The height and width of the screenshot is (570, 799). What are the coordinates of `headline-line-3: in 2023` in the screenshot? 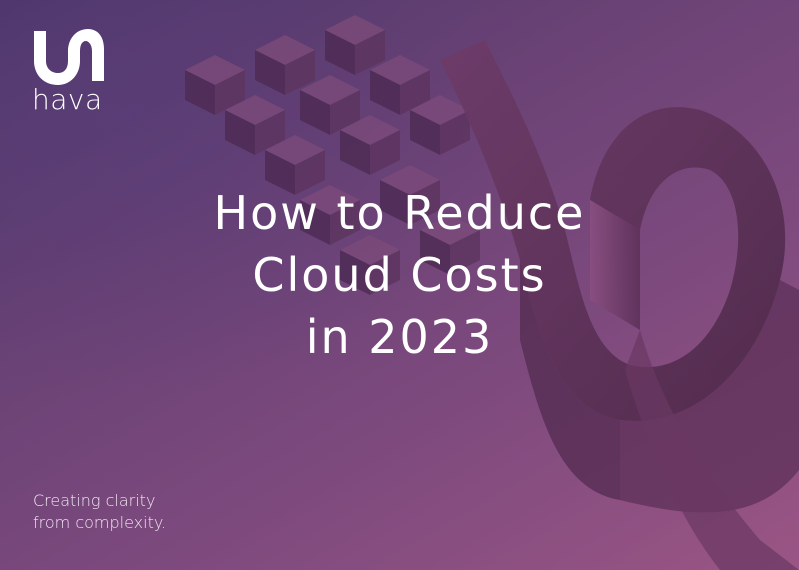 It's located at (399, 337).